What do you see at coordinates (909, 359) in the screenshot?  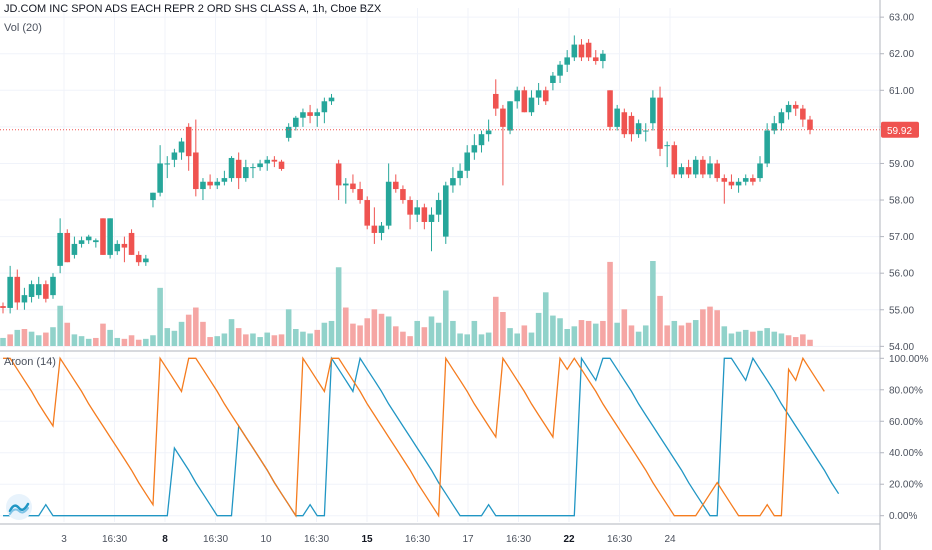 I see `aroon-tick-label: 100.00%` at bounding box center [909, 359].